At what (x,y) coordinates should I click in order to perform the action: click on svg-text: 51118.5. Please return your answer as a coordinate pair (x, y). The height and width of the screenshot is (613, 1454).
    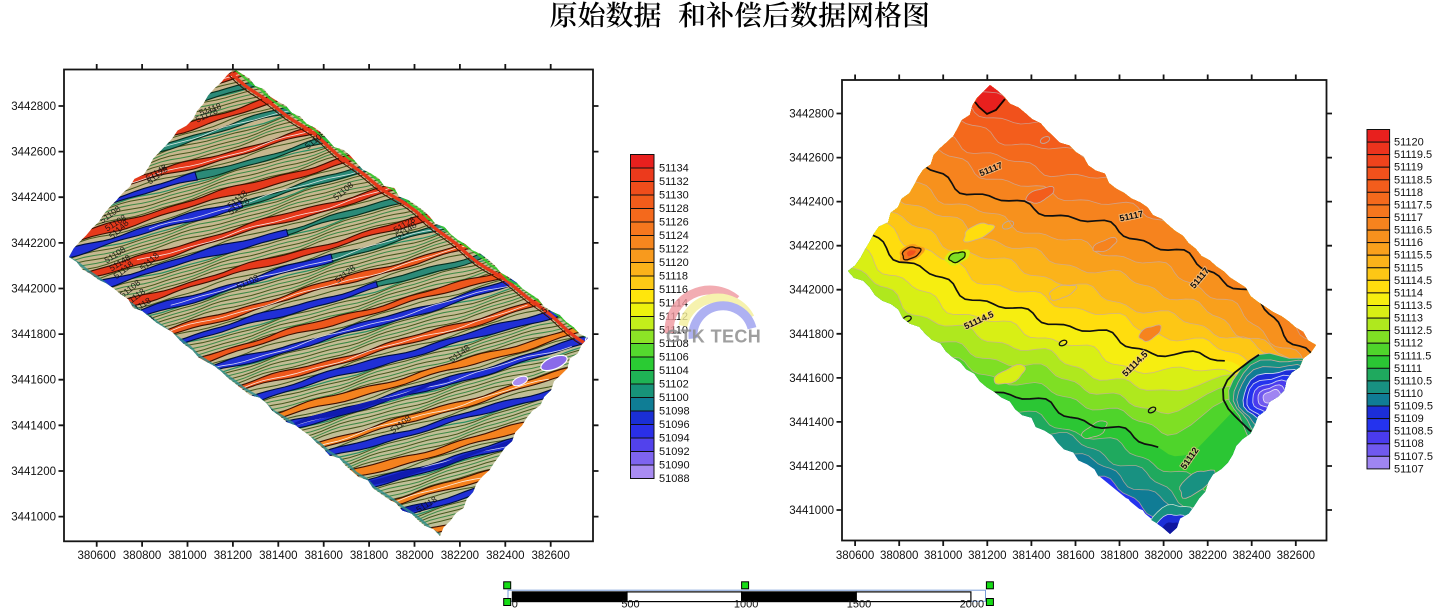
    Looking at the image, I should click on (1413, 180).